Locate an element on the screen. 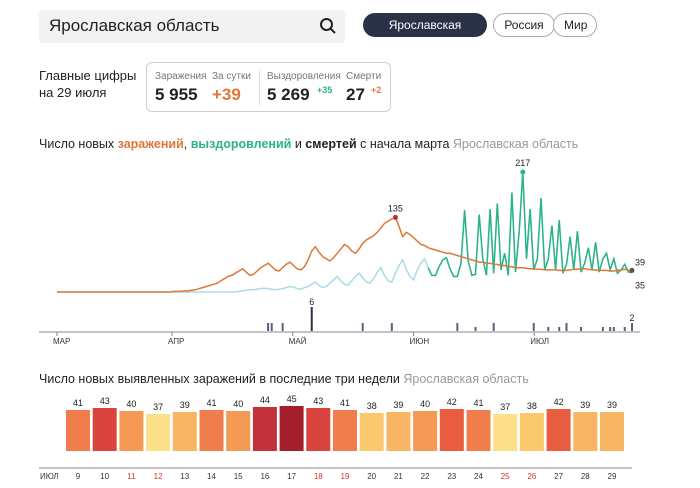 The image size is (700, 488). bar-value-label: 45 is located at coordinates (292, 399).